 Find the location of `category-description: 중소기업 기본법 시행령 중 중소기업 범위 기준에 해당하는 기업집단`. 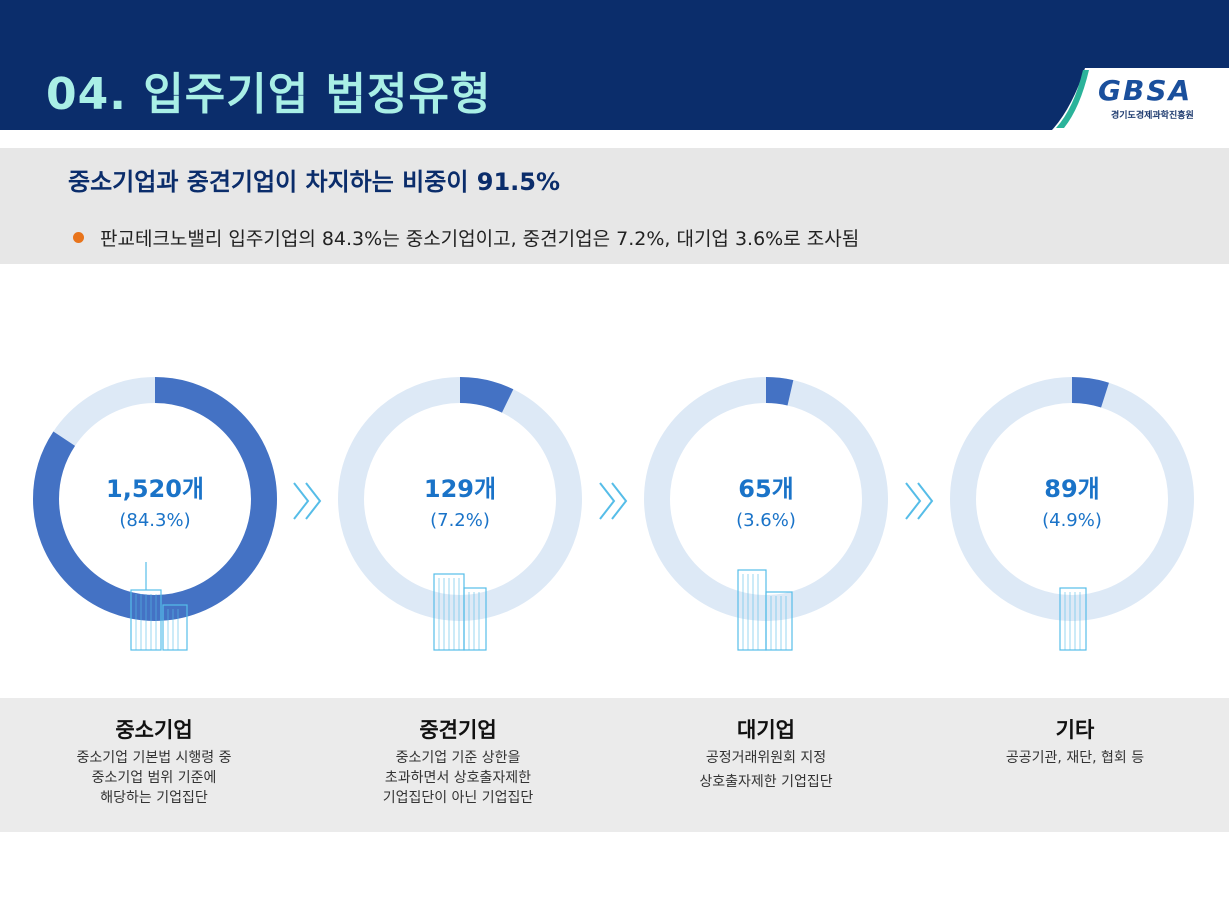

category-description: 중소기업 기본법 시행령 중 중소기업 범위 기준에 해당하는 기업집단 is located at coordinates (154, 778).